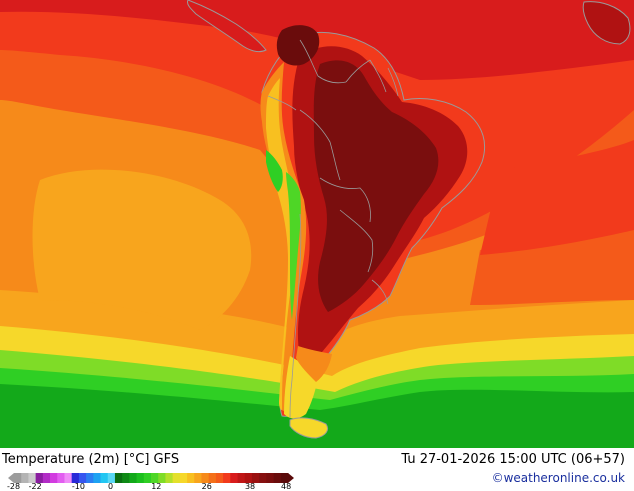  I want to click on legend-tick-label: 0, so click(110, 486).